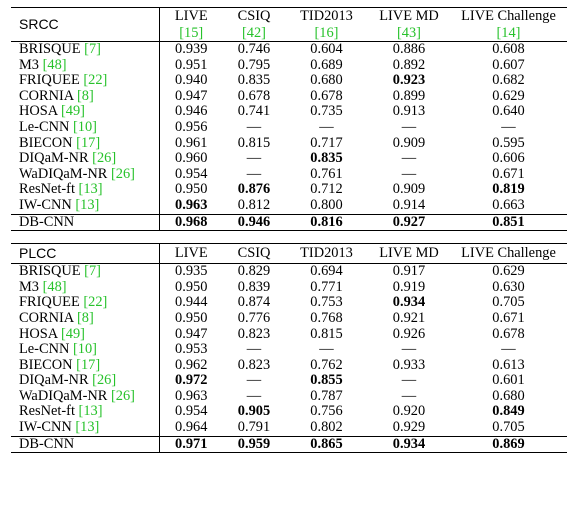  I want to click on method-name: Le-CNN [10], so click(85, 128).